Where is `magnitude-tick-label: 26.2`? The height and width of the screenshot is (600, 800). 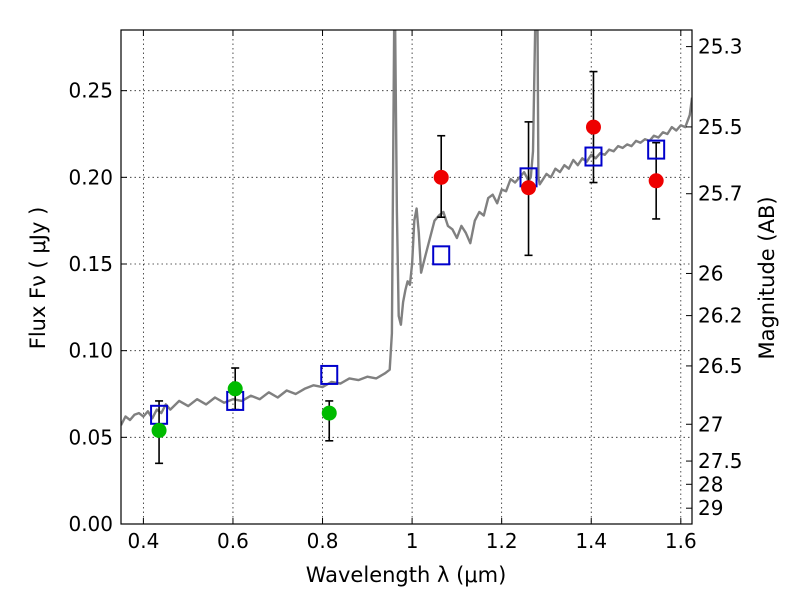 magnitude-tick-label: 26.2 is located at coordinates (720, 316).